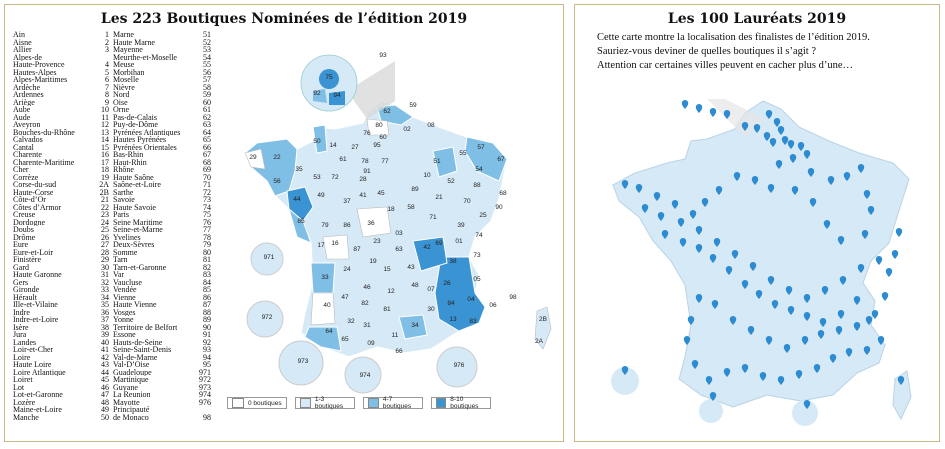  I want to click on department-code: 84, so click(207, 282).